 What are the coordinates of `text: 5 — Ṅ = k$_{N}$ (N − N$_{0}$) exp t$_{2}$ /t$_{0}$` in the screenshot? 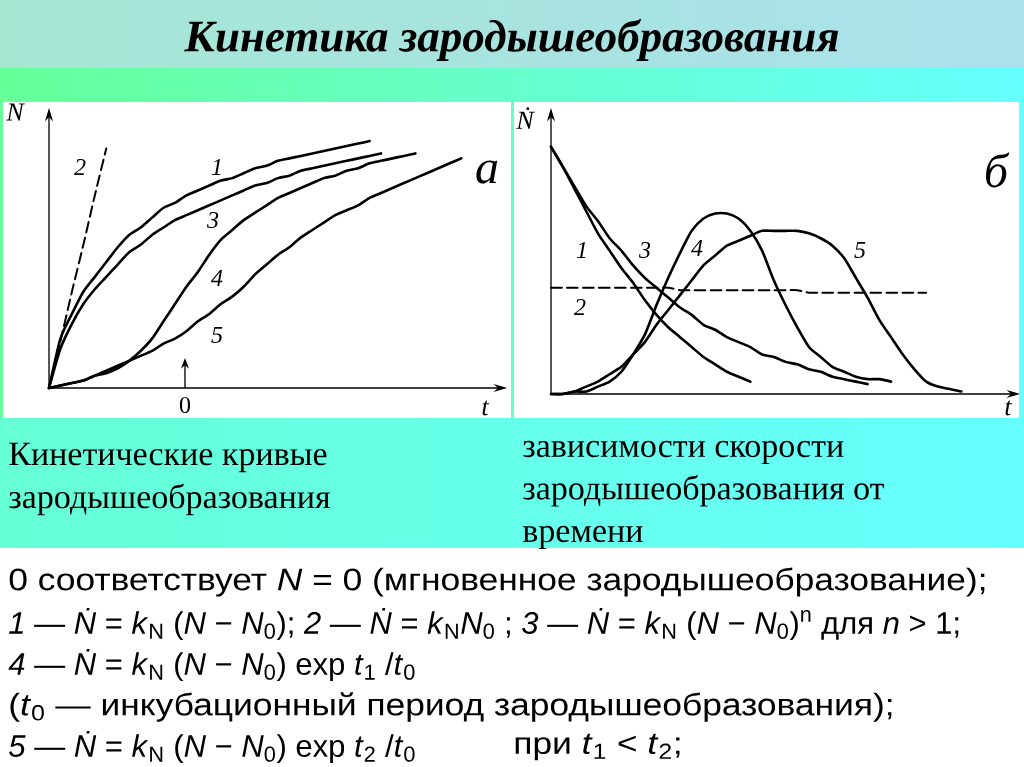 It's located at (211, 747).